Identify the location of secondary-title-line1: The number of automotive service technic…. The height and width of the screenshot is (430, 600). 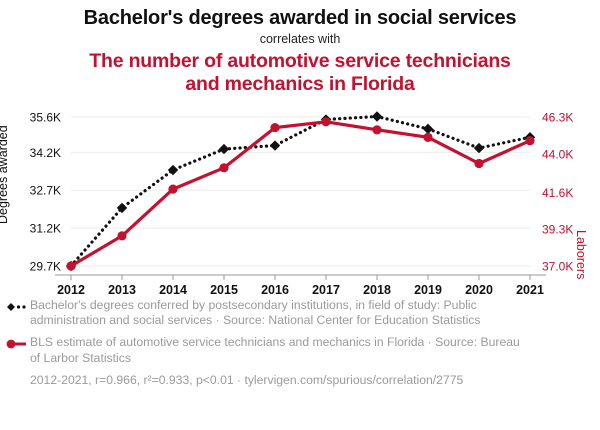
(300, 61).